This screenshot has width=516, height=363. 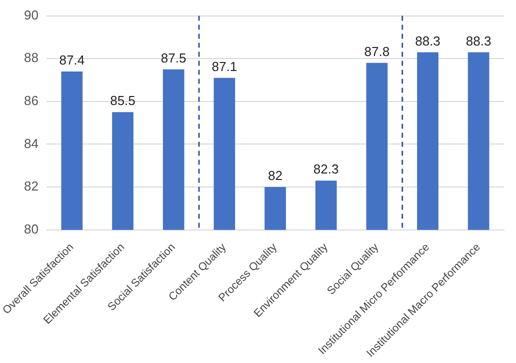 I want to click on y-tick-label: 88, so click(x=31, y=58).